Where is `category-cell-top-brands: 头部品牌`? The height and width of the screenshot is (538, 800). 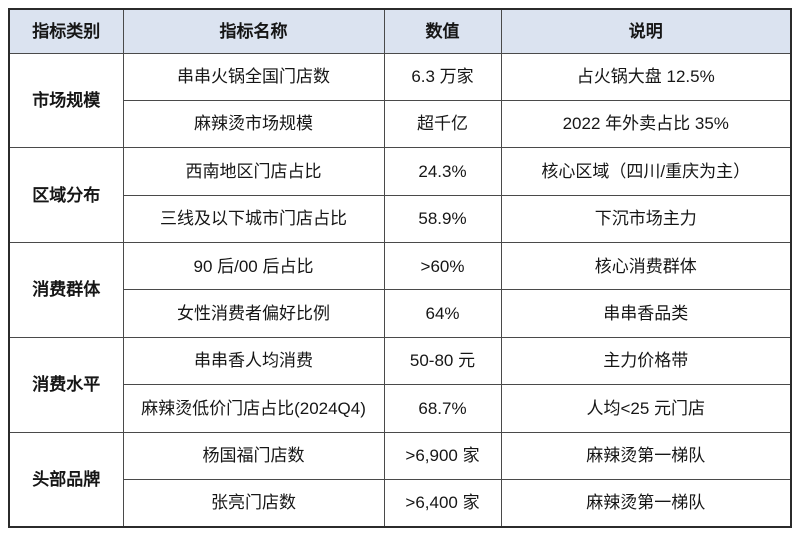
category-cell-top-brands: 头部品牌 is located at coordinates (66, 479).